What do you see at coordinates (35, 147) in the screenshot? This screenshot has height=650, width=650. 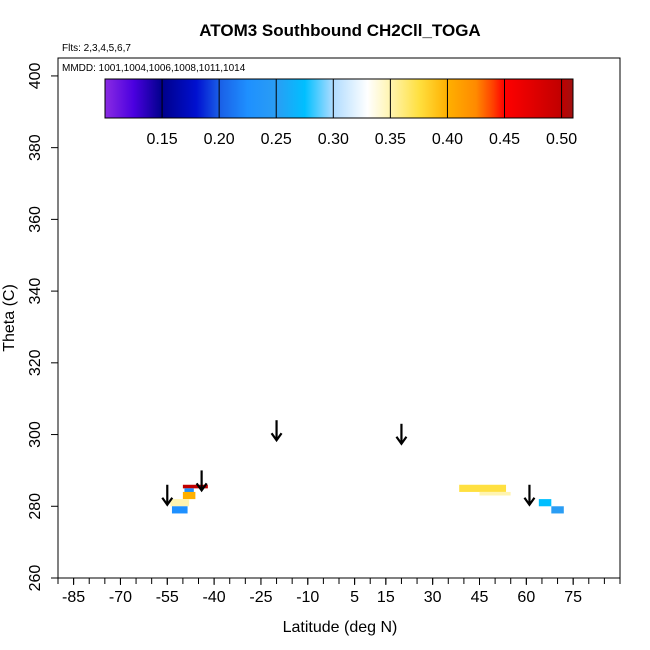 I see `y-tick-label: 380` at bounding box center [35, 147].